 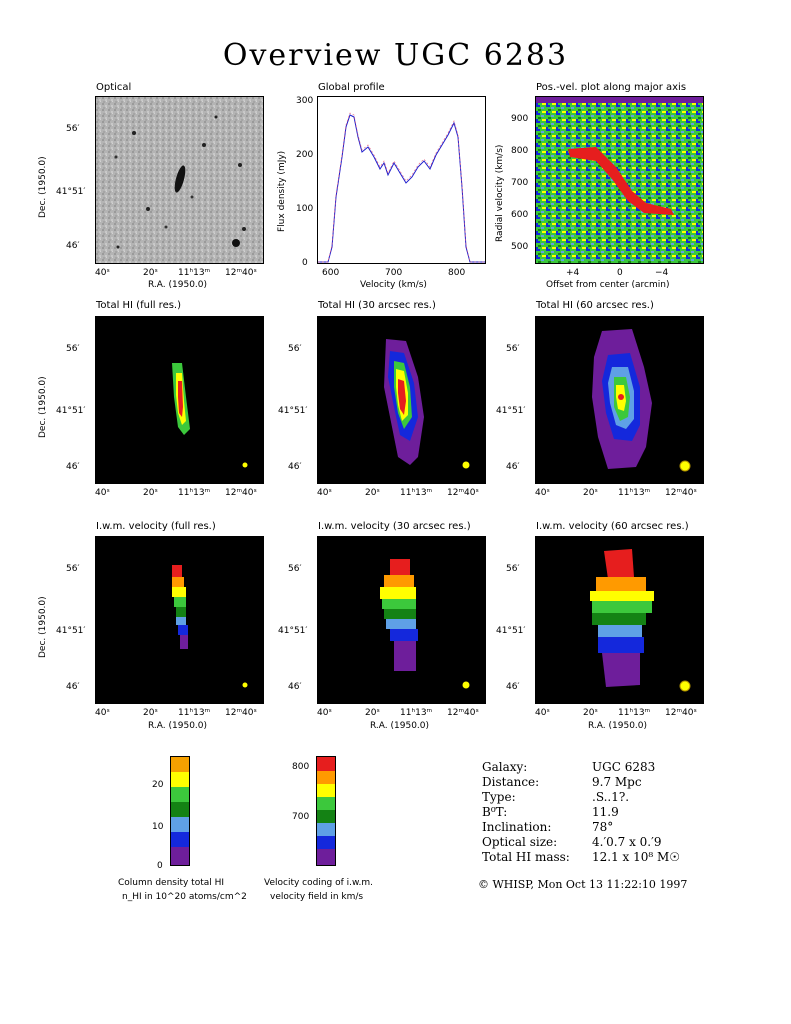 I want to click on hi-full-map, so click(x=179, y=400).